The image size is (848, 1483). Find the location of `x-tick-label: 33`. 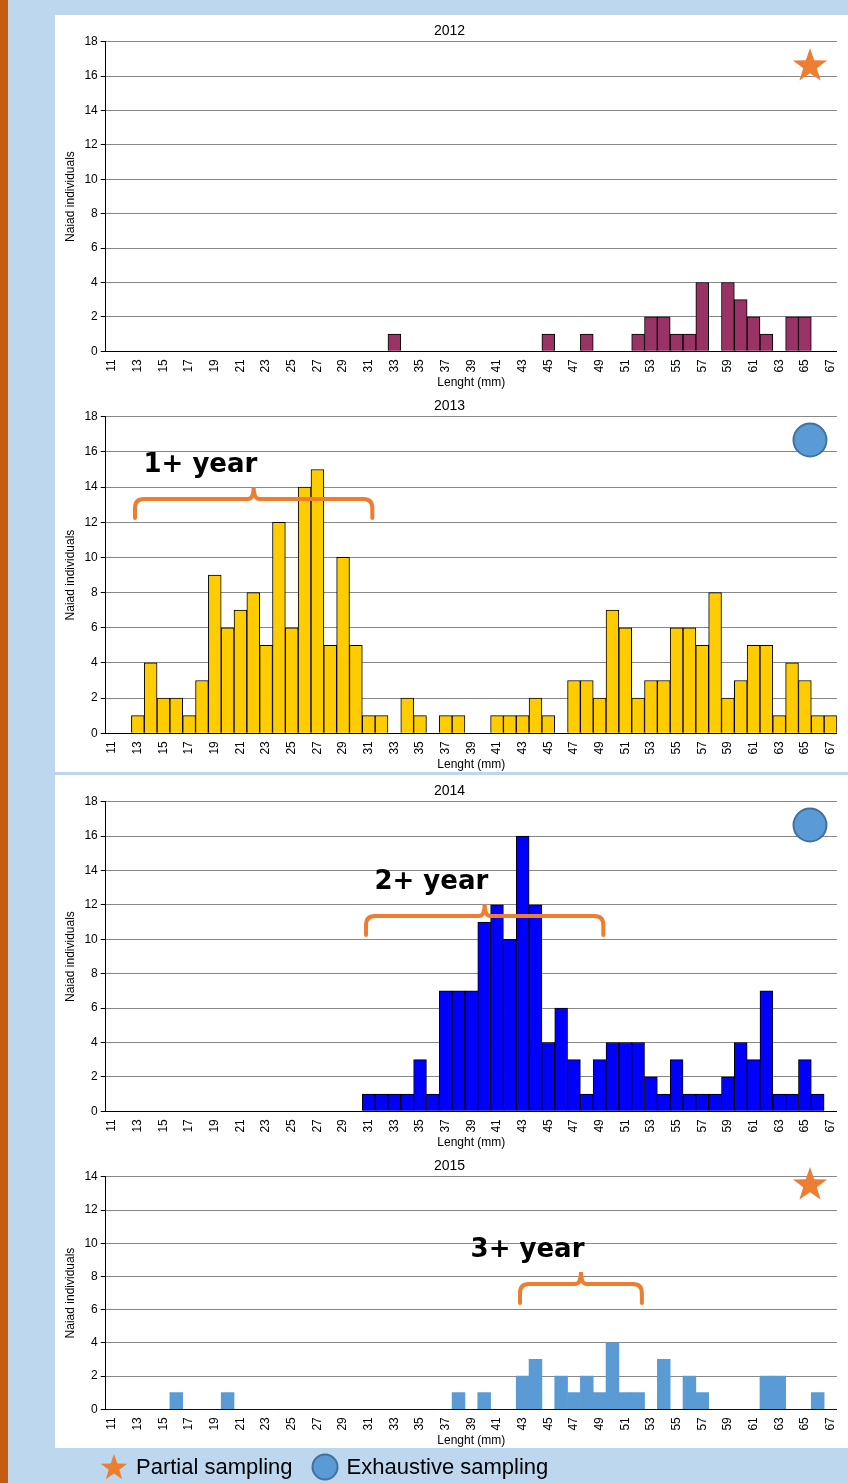

x-tick-label: 33 is located at coordinates (393, 1423).